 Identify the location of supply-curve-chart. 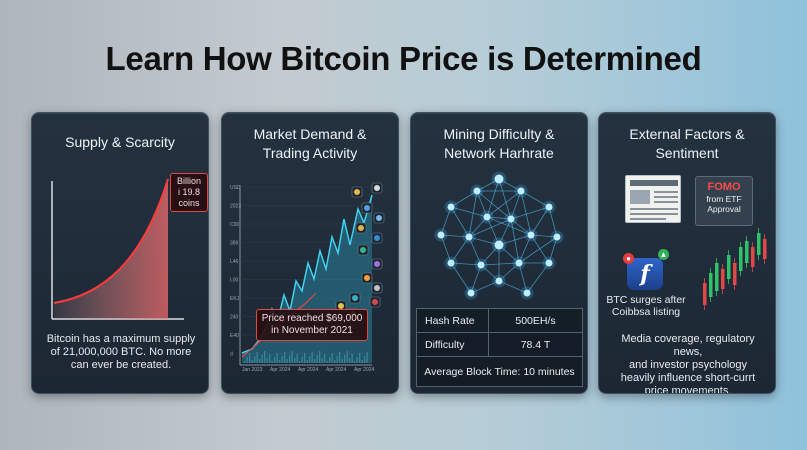
(117, 249).